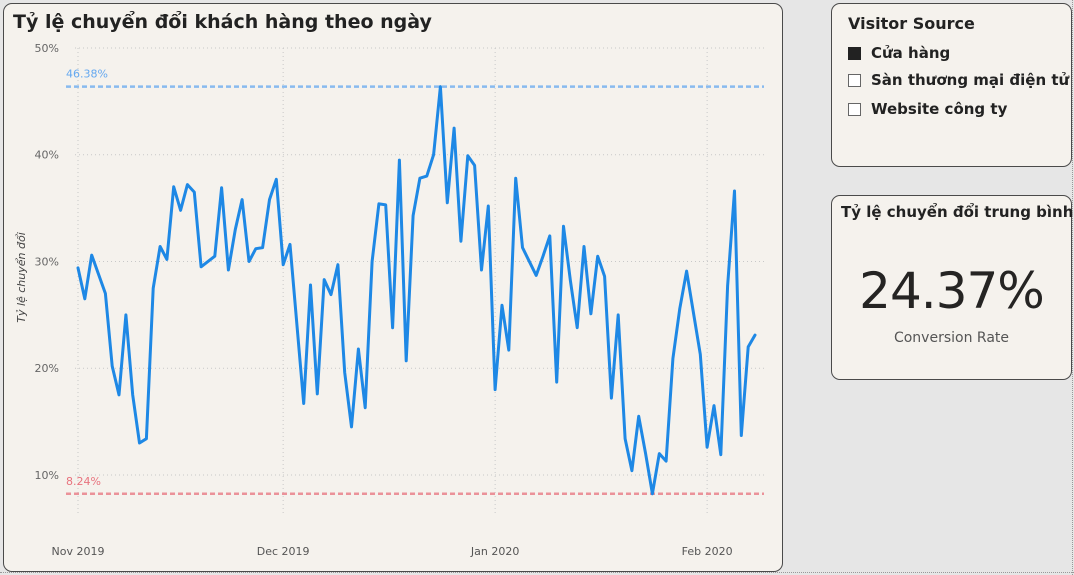 The width and height of the screenshot is (1074, 575). Describe the element at coordinates (87, 74) in the screenshot. I see `max-reference-label: 46.38%` at that location.